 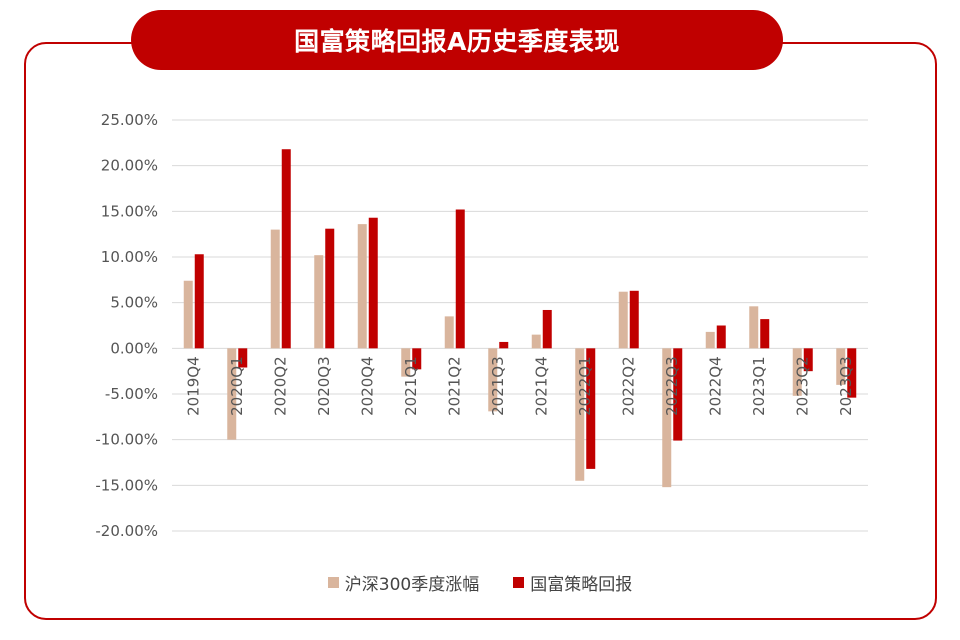 I want to click on y-tick-label: -10.00%, so click(x=126, y=440).